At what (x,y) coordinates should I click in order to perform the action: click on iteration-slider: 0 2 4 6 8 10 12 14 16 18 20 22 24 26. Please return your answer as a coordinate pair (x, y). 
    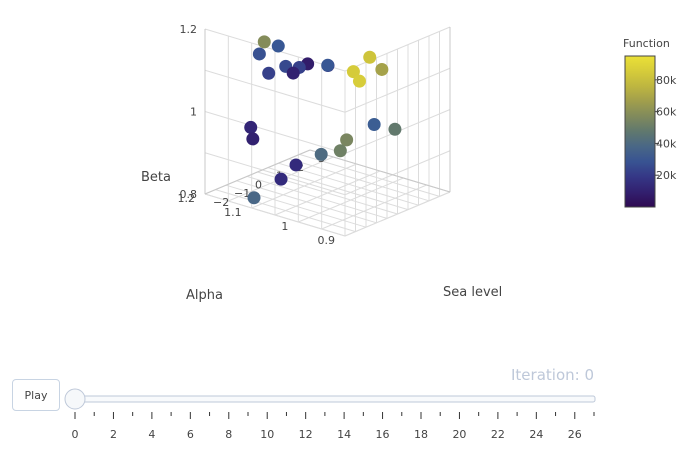
    Looking at the image, I should click on (340, 417).